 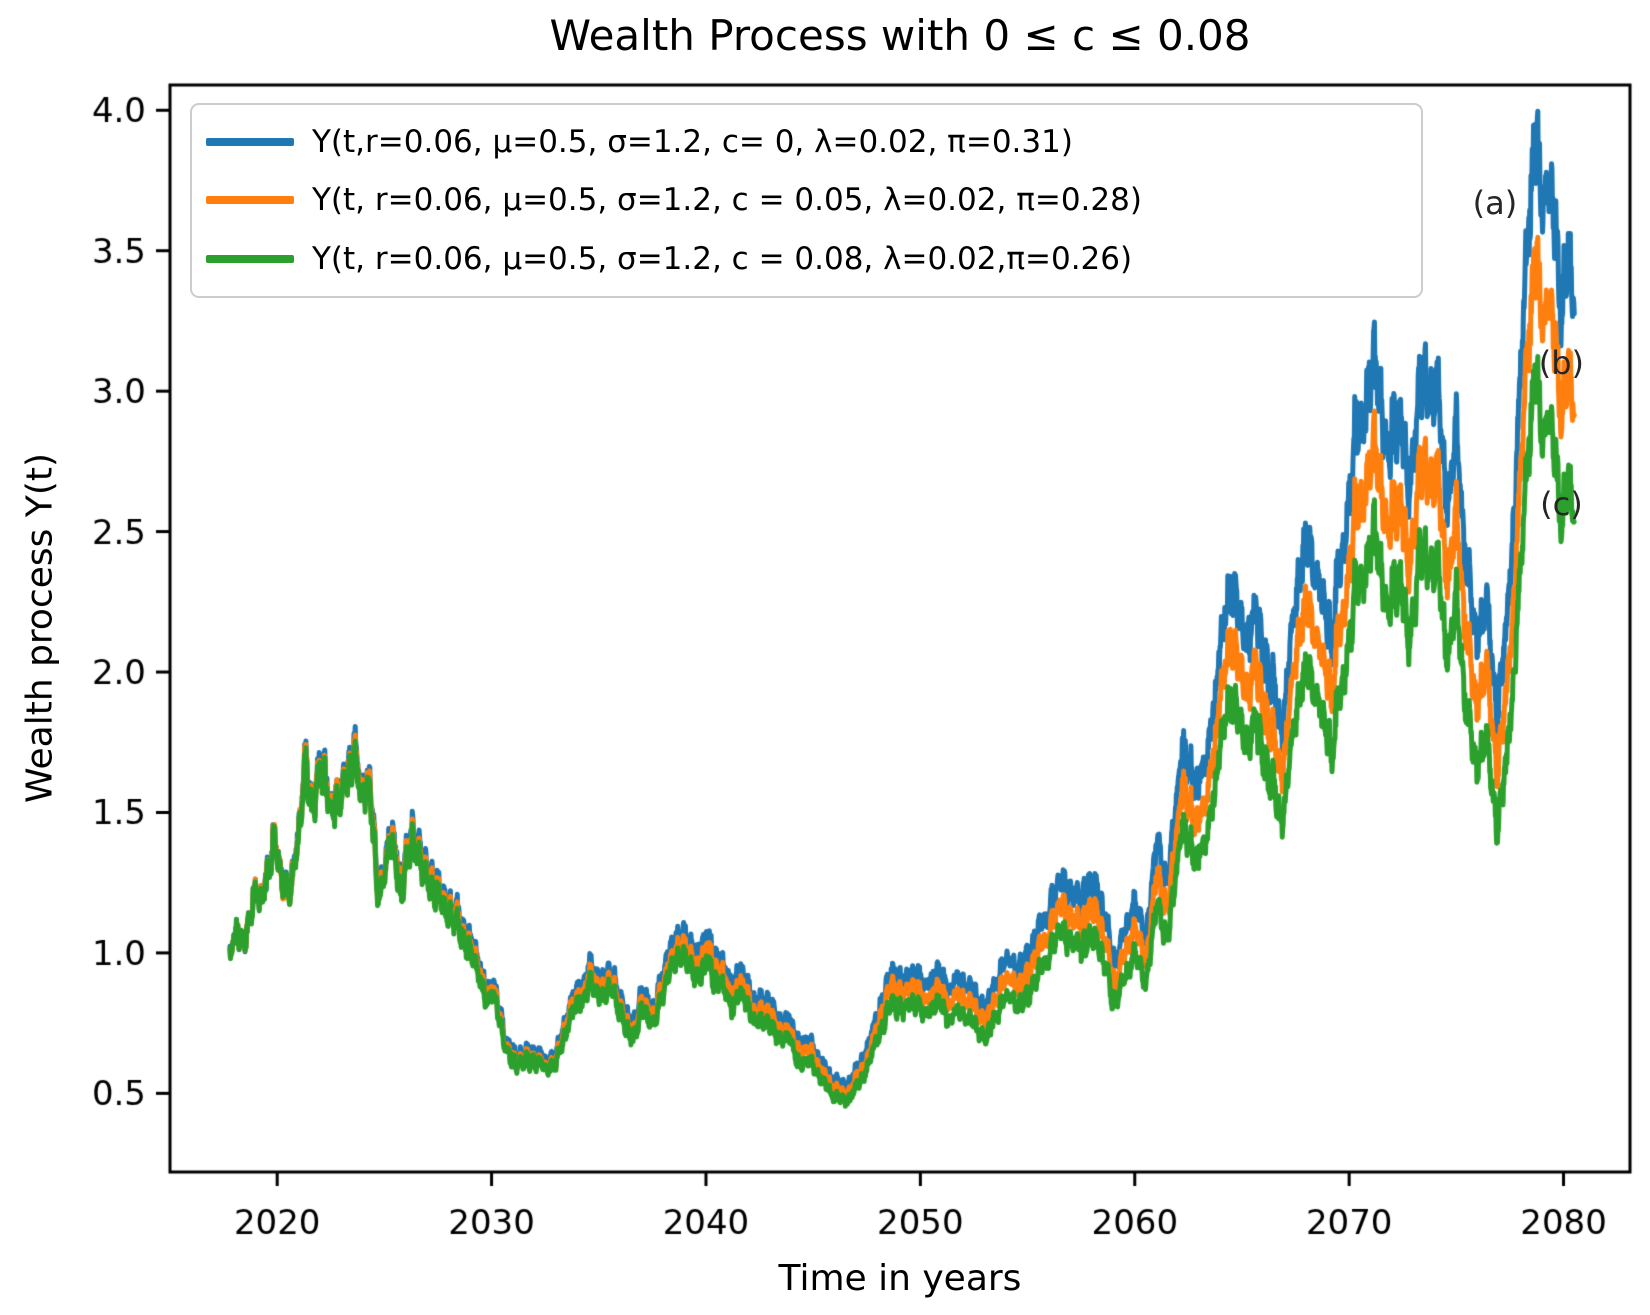 I want to click on legend-line-green, so click(x=250, y=258).